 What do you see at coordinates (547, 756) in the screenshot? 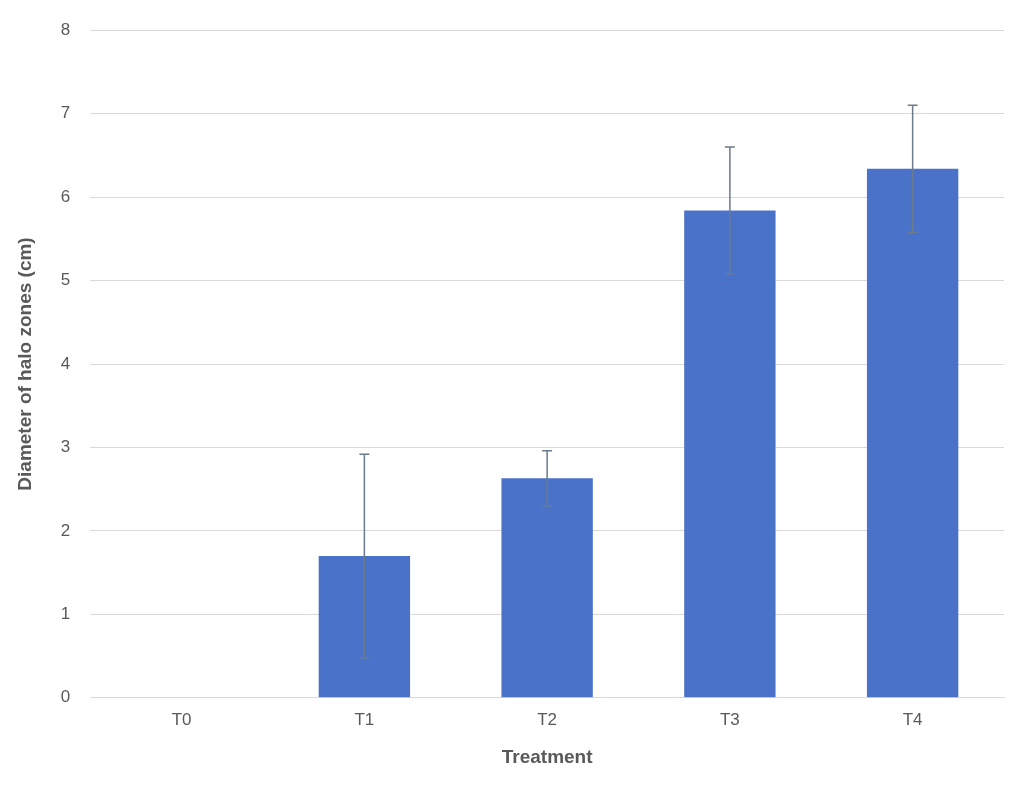
I see `x-axis-title: Treatment` at bounding box center [547, 756].